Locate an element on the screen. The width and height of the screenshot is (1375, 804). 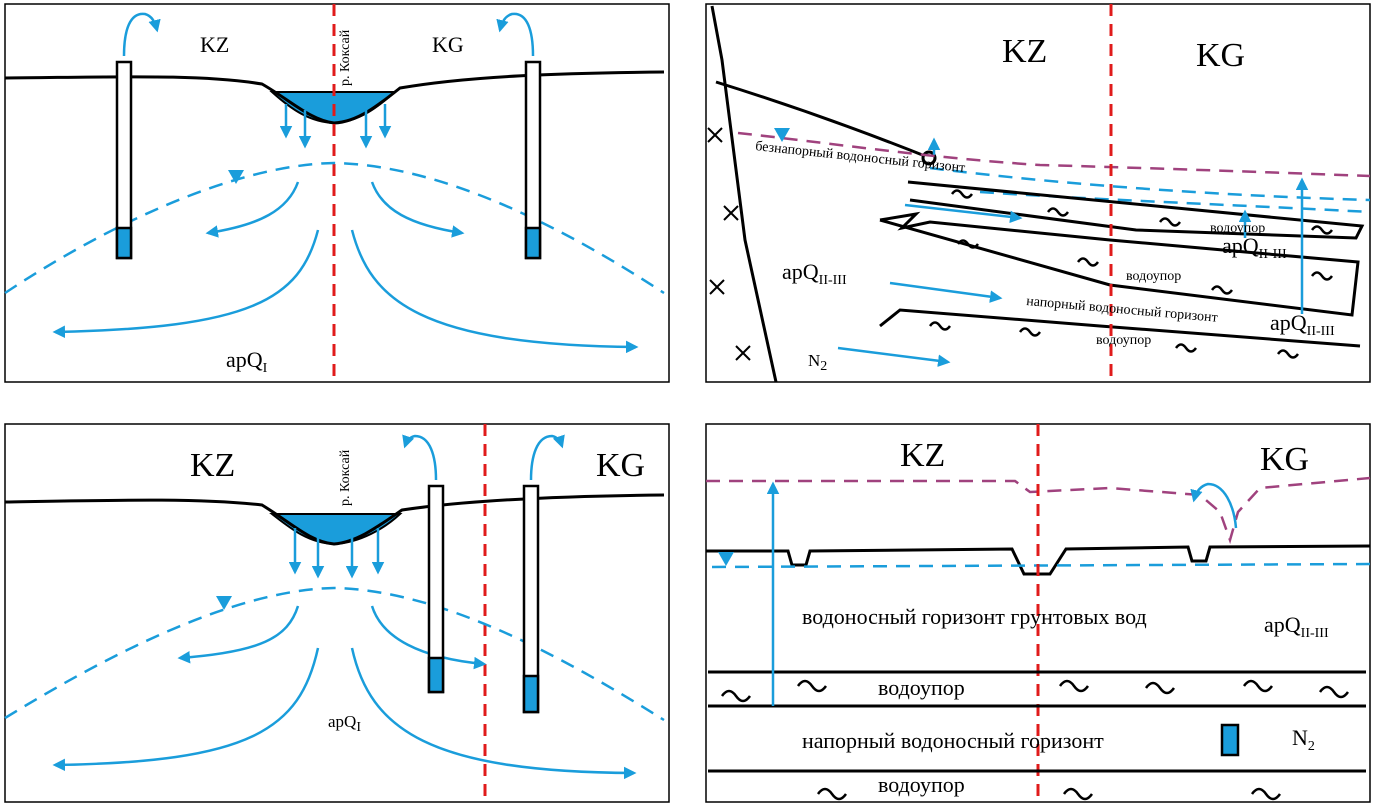
confined-aquifer-label: напорный водоносный горизонт is located at coordinates (953, 740).